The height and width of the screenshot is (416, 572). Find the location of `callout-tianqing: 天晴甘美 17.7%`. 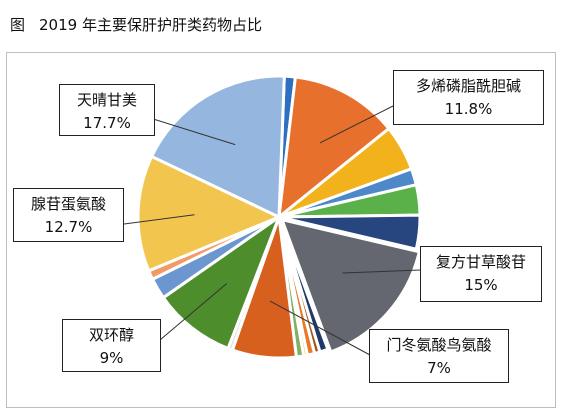

callout-tianqing: 天晴甘美 17.7% is located at coordinates (107, 110).